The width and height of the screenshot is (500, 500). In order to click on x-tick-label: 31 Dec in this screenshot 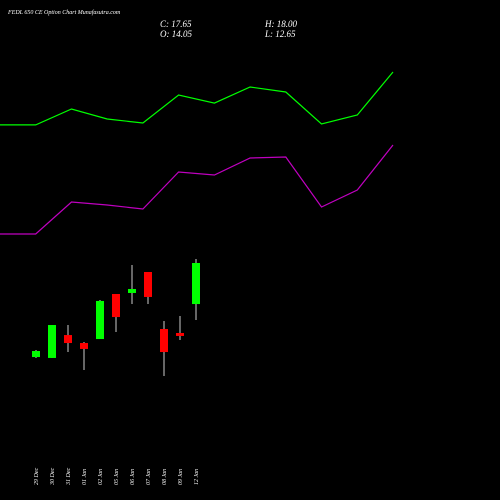, I will do `click(69, 477)`.